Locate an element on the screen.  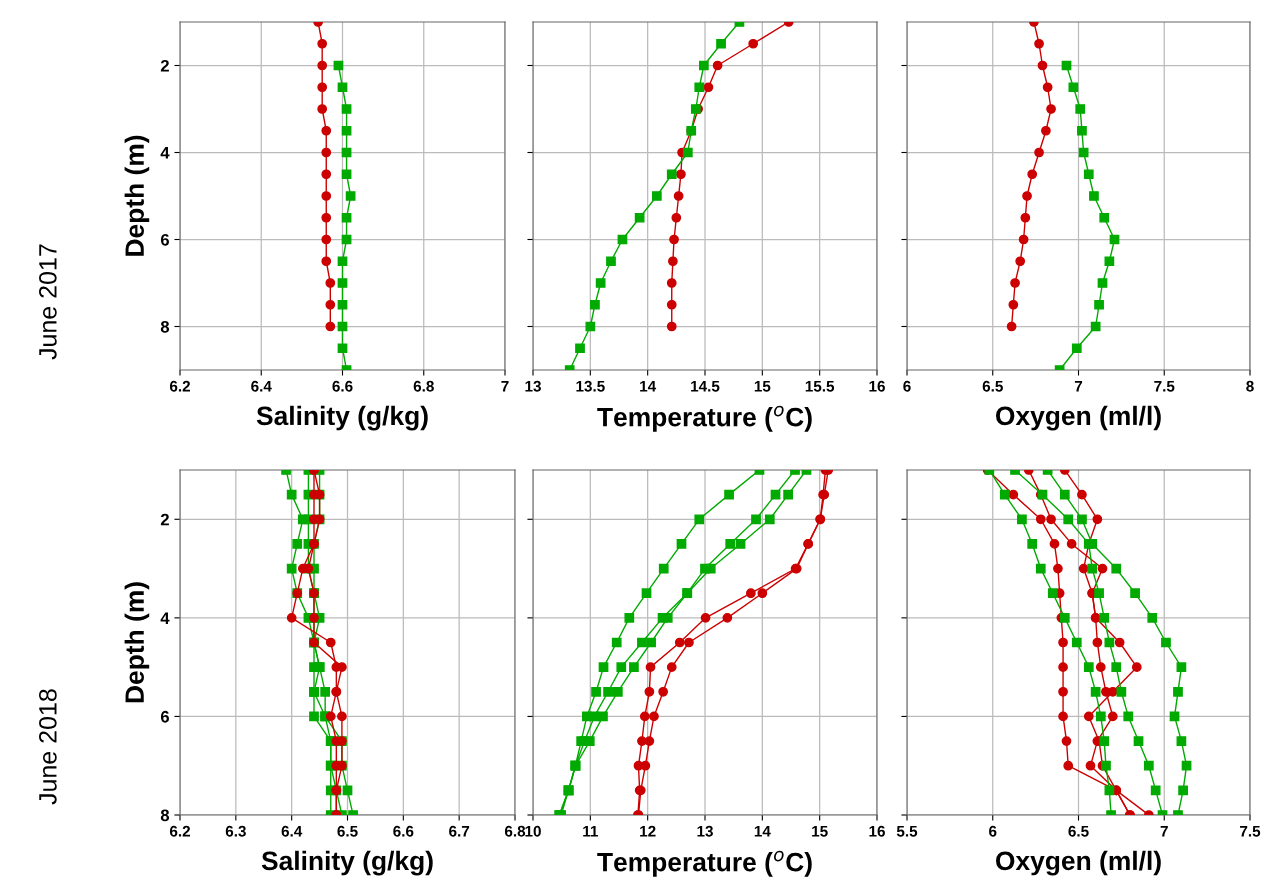
x-tick-label: 11 is located at coordinates (590, 831).